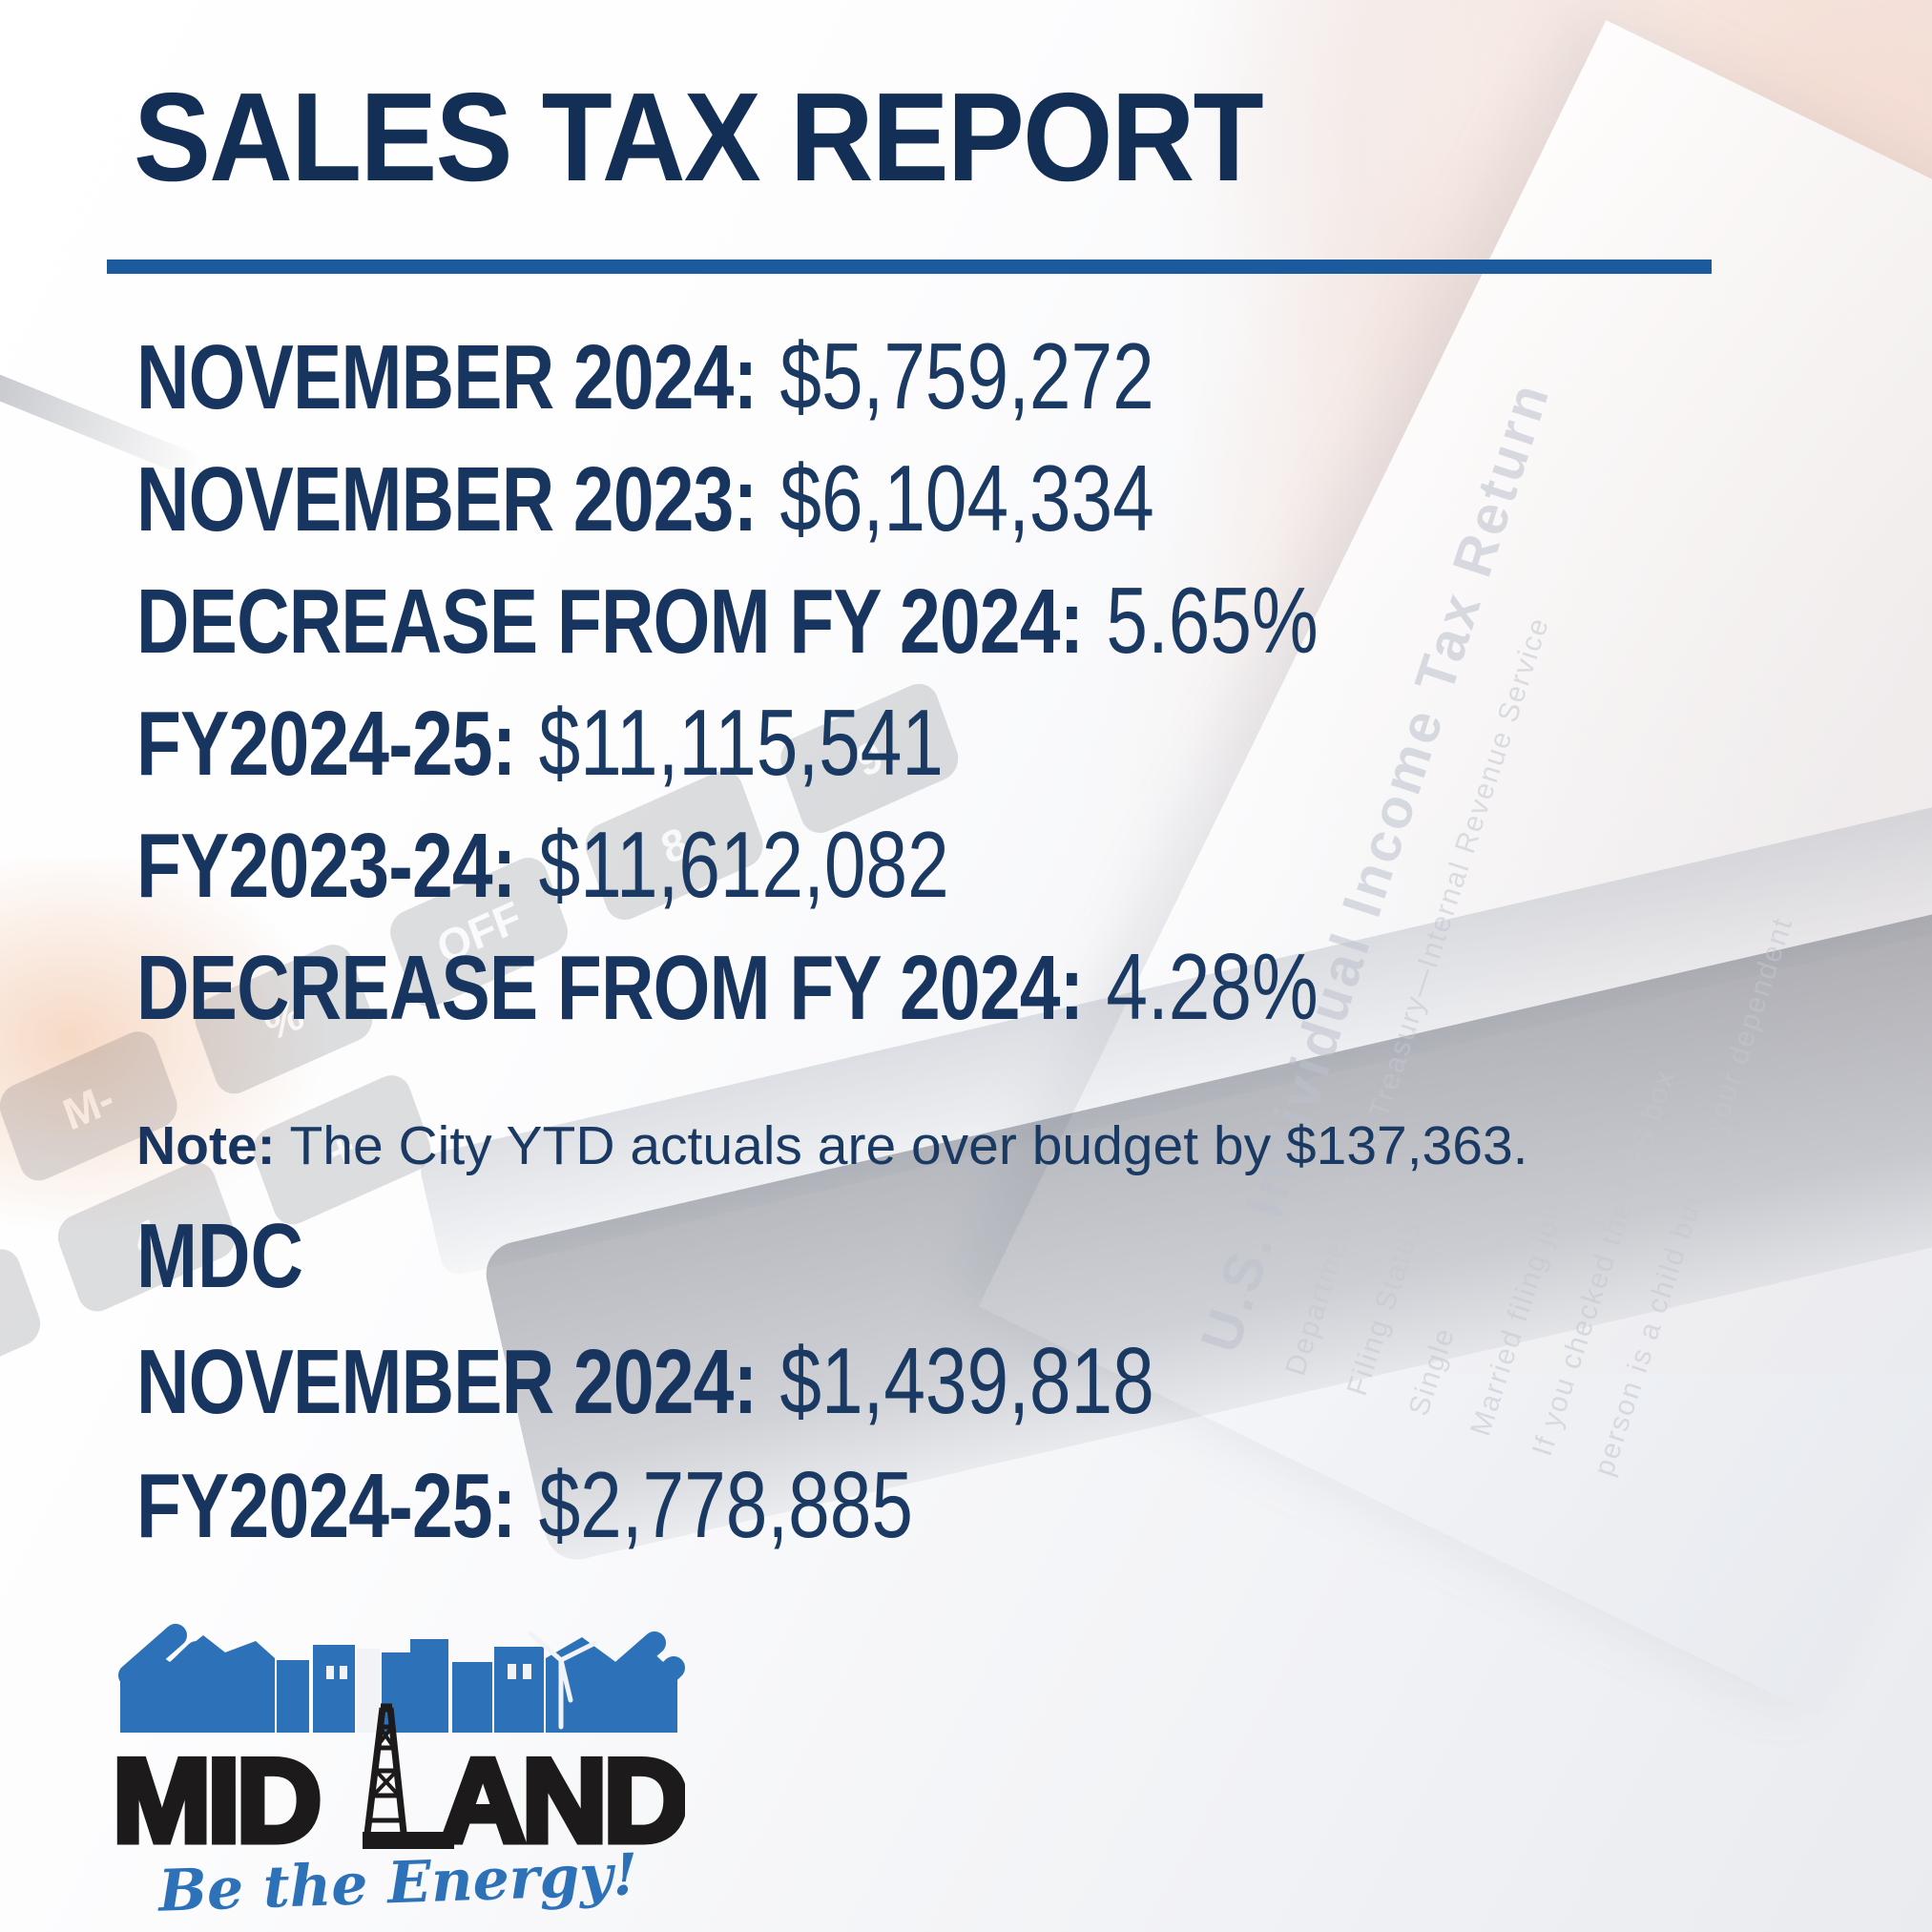 This screenshot has width=1932, height=1932. What do you see at coordinates (206, 1145) in the screenshot?
I see `note-label: Note:` at bounding box center [206, 1145].